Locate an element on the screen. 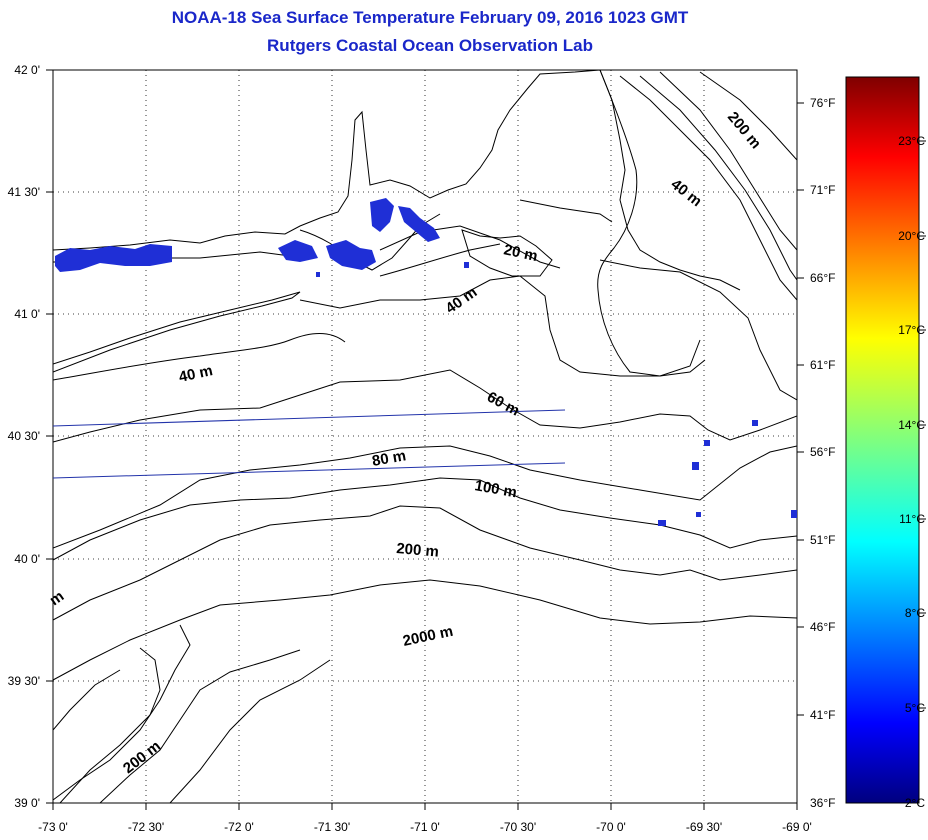 The width and height of the screenshot is (928, 840). fahrenheit-label: 76°F is located at coordinates (822, 103).